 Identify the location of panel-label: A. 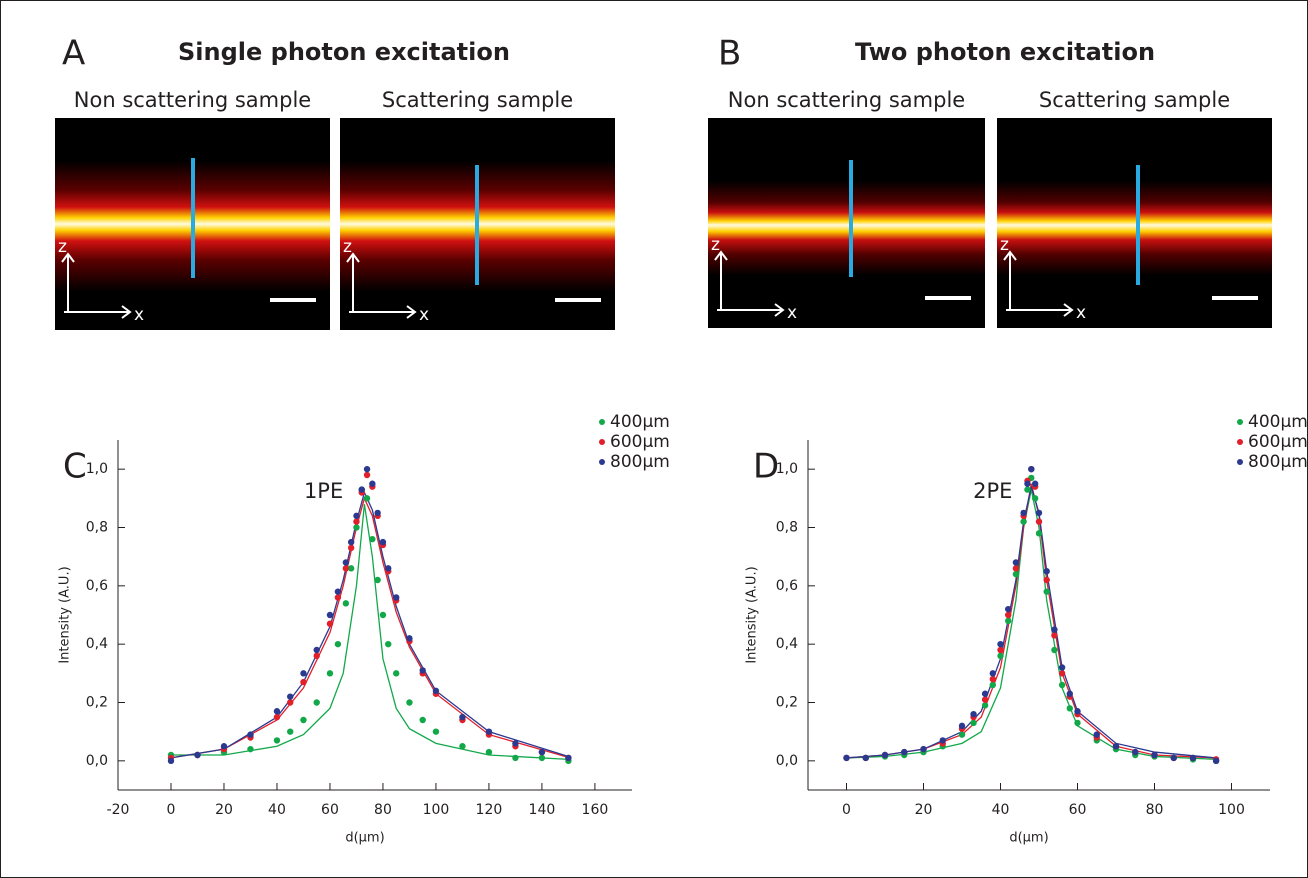
(73, 54).